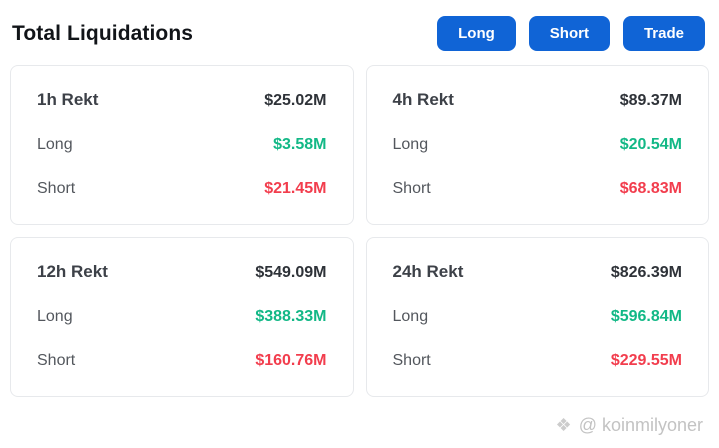 This screenshot has height=448, width=719. Describe the element at coordinates (428, 271) in the screenshot. I see `period-label: 24h Rekt` at that location.